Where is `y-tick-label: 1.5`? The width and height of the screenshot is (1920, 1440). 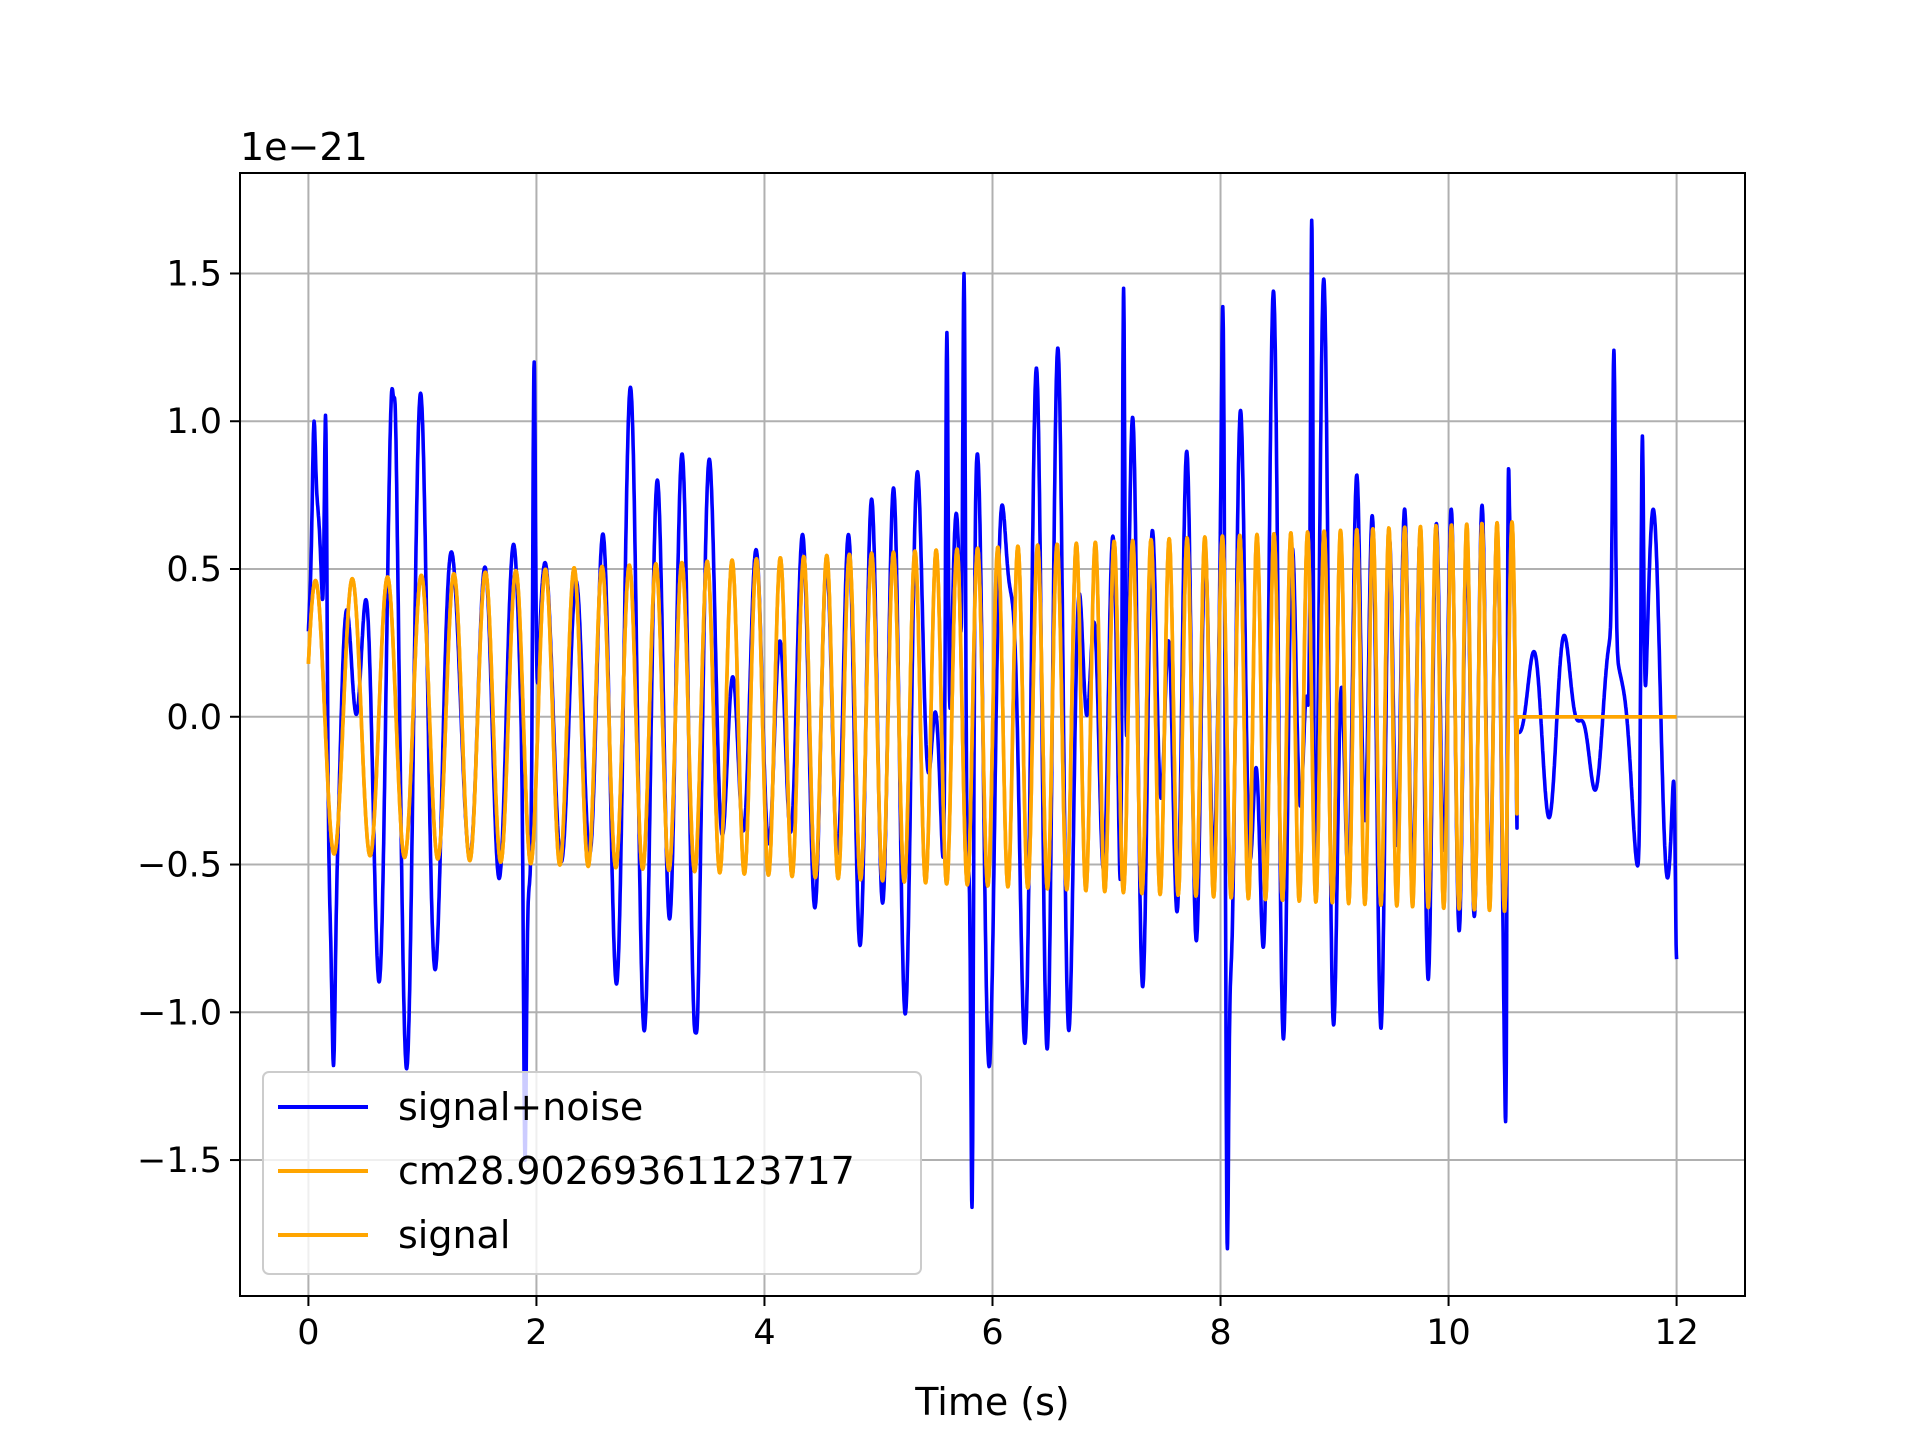 y-tick-label: 1.5 is located at coordinates (194, 274).